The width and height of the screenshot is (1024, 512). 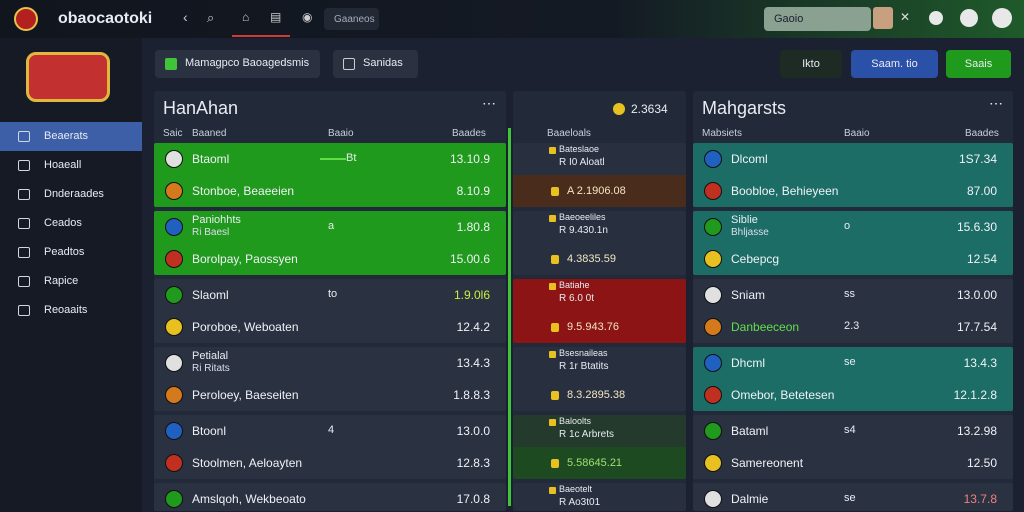 What do you see at coordinates (853, 447) in the screenshot?
I see `row-group: Bataml s4 13.2.98 Samereonent 12.50` at bounding box center [853, 447].